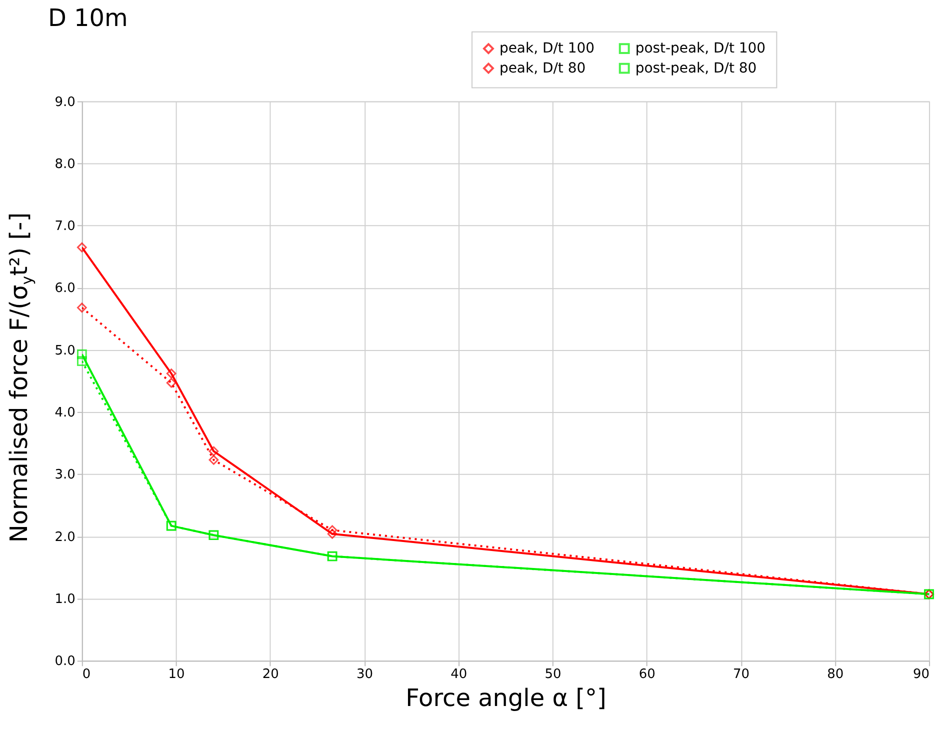 This screenshot has height=754, width=951. Describe the element at coordinates (365, 674) in the screenshot. I see `x-tick-label: 30` at that location.